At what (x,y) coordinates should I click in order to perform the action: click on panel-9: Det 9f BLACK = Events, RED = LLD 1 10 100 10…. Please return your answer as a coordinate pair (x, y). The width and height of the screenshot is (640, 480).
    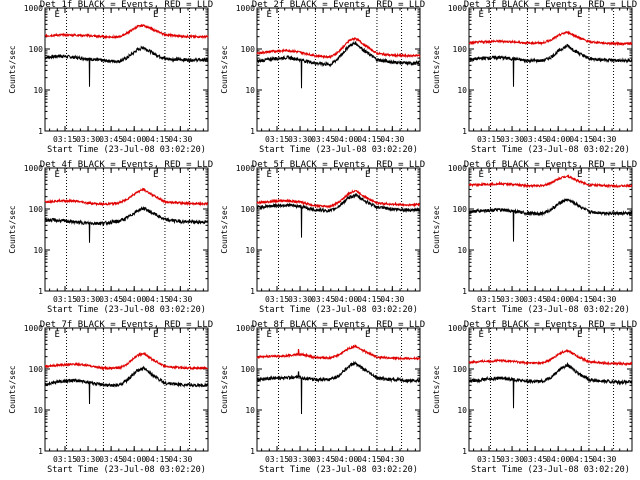
    Looking at the image, I should click on (534, 397).